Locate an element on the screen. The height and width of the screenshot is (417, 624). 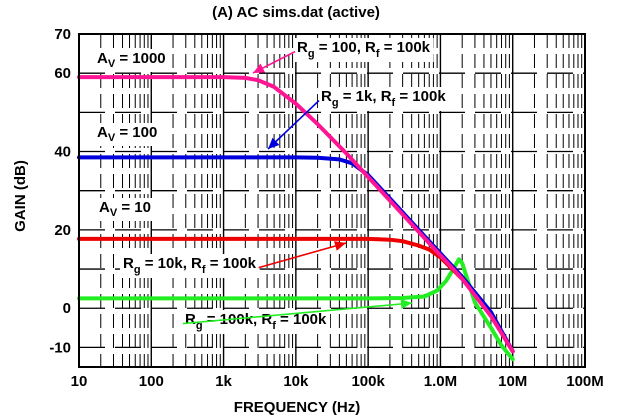
annotation-text: AV = 1000 is located at coordinates (131, 60).